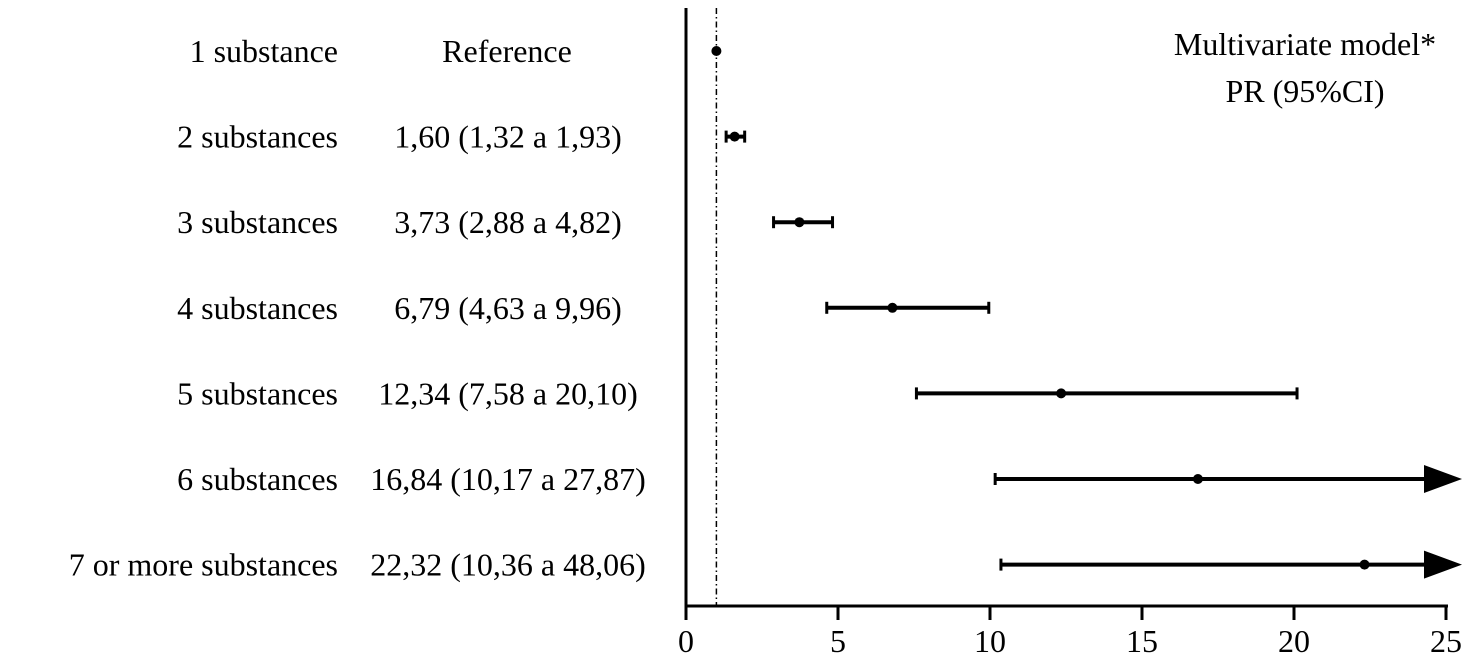  I want to click on row-estimate-text: 3,73 (2,88 a 4,82), so click(508, 222).